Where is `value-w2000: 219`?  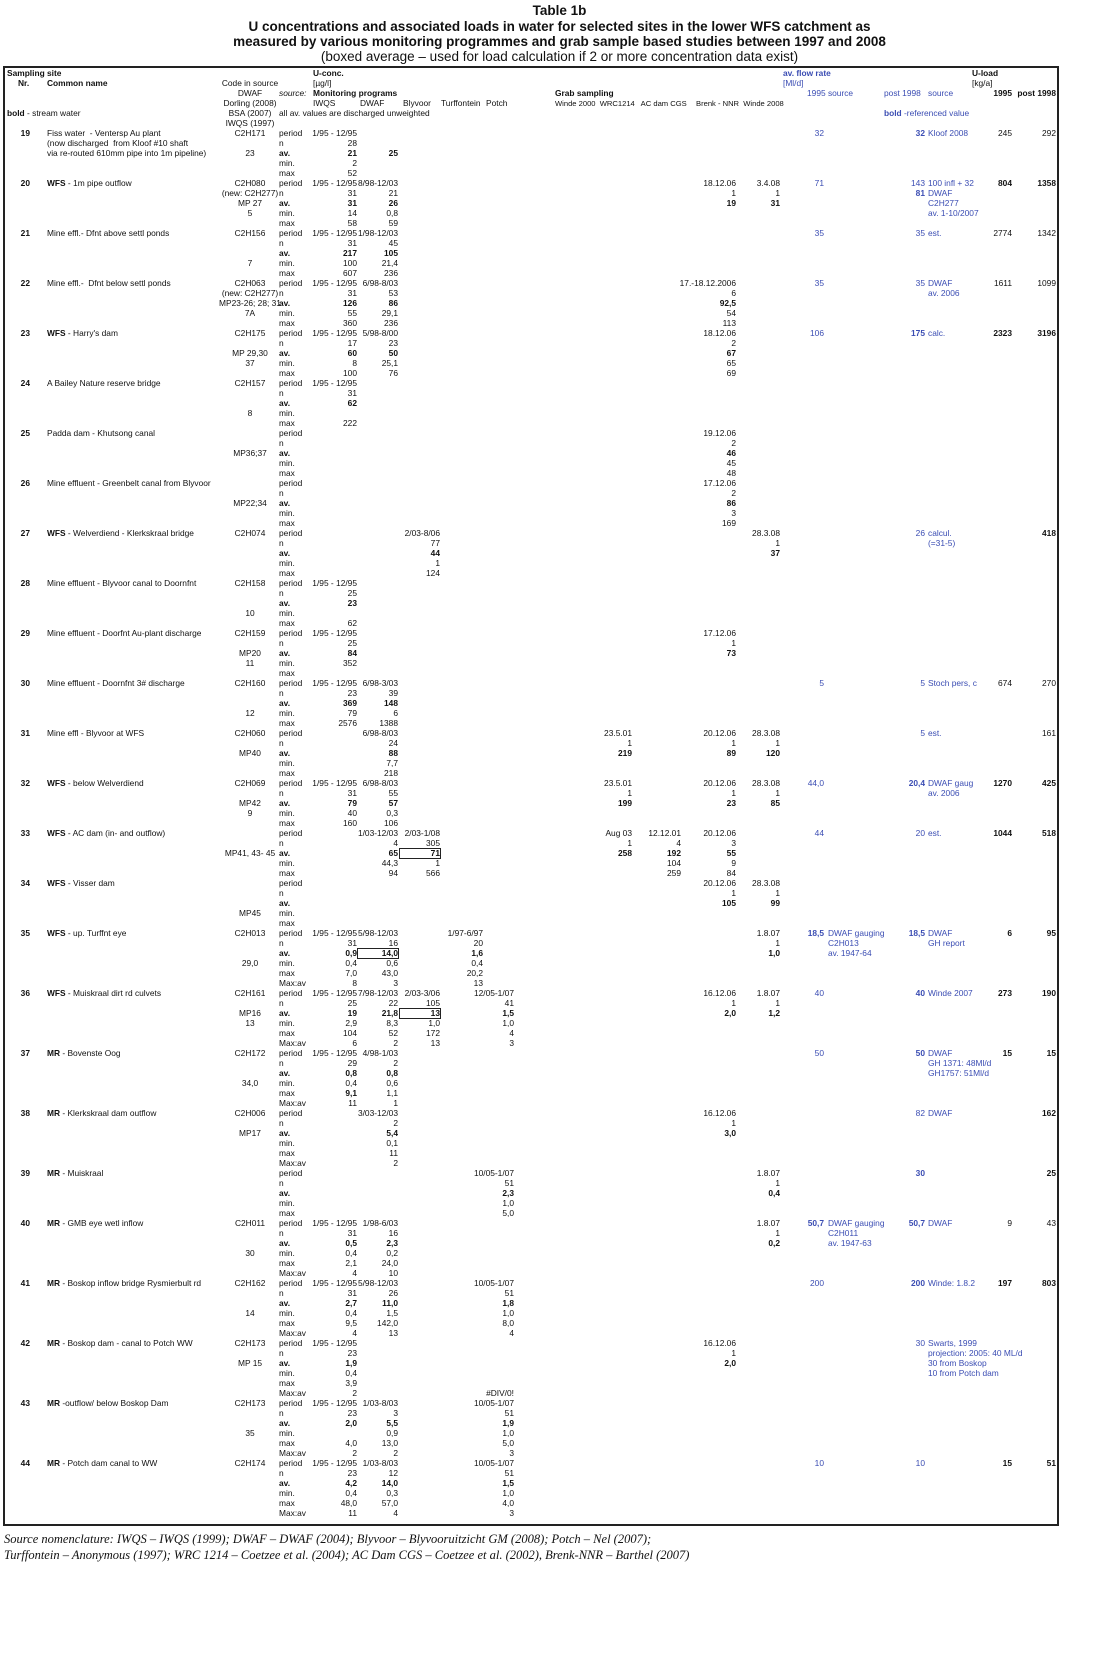 value-w2000: 219 is located at coordinates (625, 753).